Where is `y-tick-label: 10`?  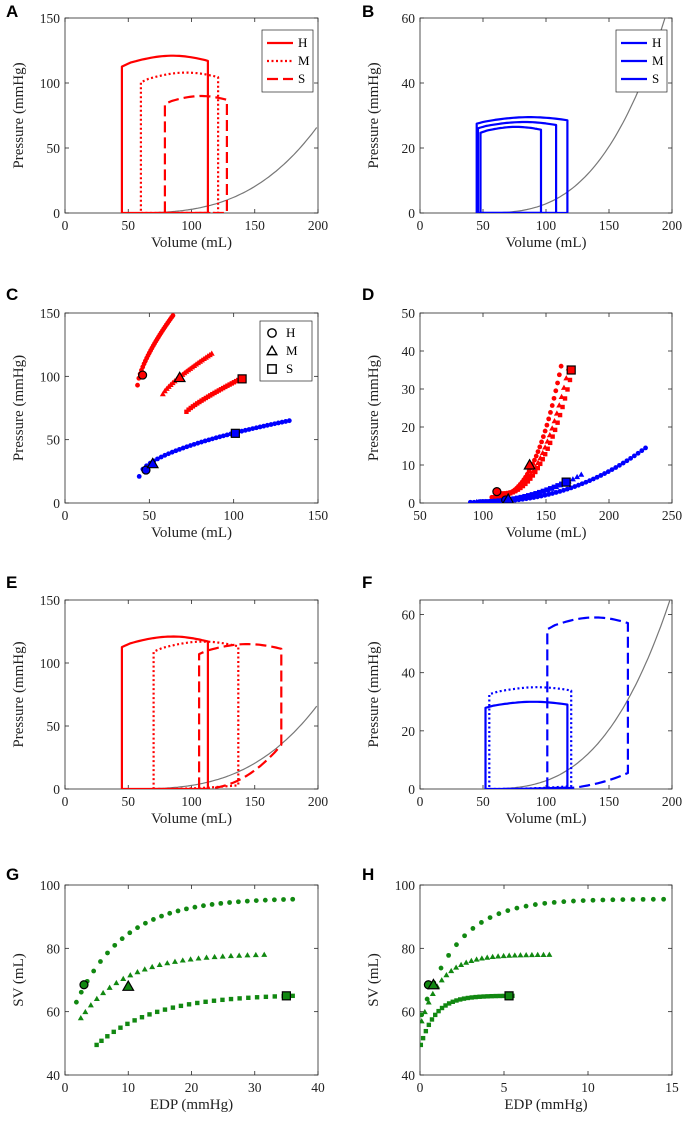 y-tick-label: 10 is located at coordinates (409, 465).